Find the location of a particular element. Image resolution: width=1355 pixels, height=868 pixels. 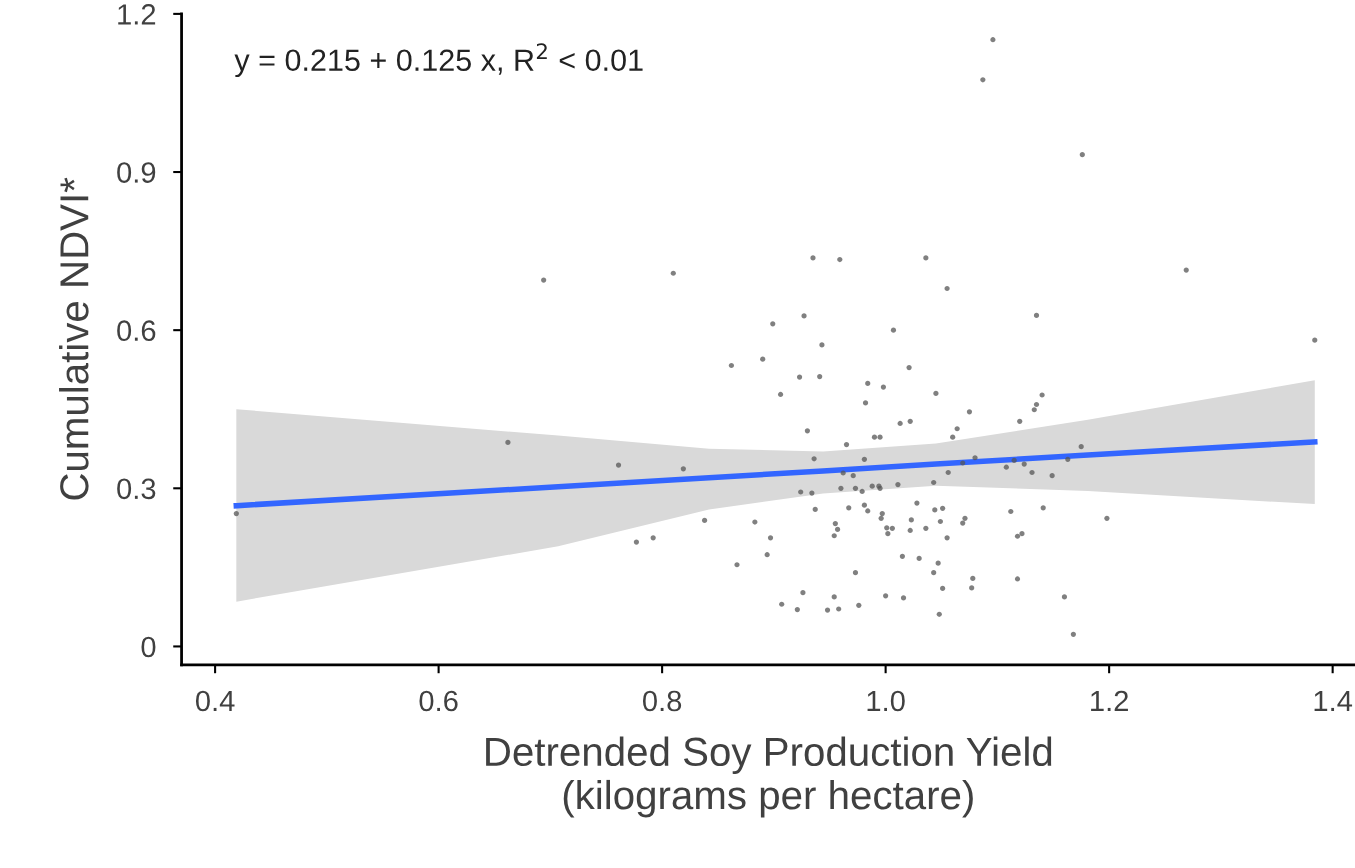

y-tick-label: 0.6 is located at coordinates (136, 331).